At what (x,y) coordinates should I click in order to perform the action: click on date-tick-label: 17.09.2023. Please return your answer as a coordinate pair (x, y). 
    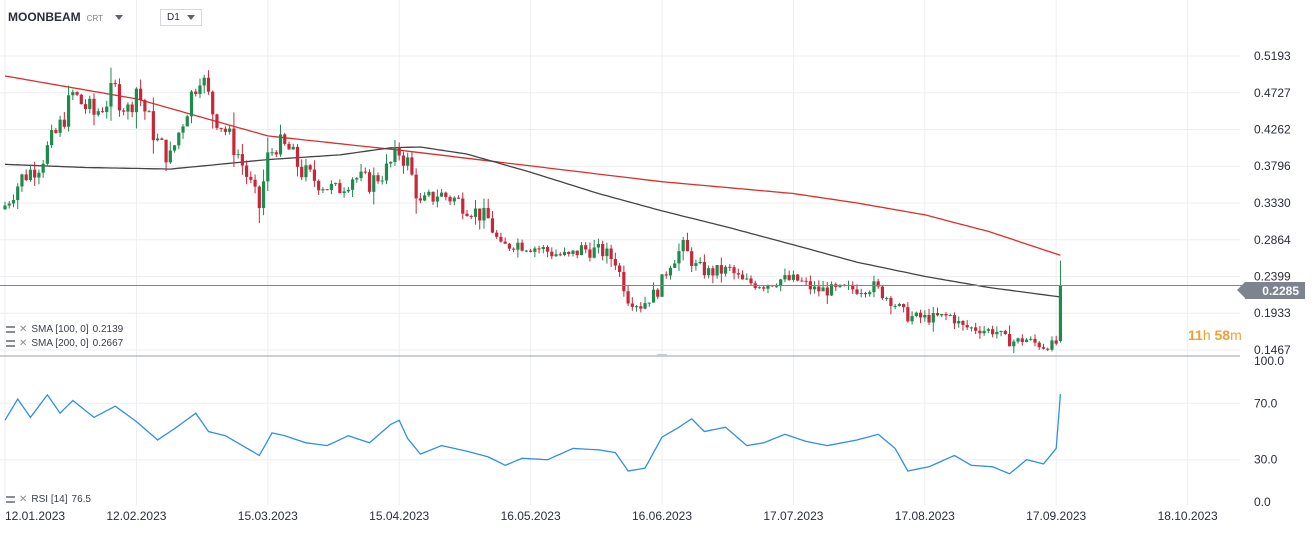
    Looking at the image, I should click on (1056, 516).